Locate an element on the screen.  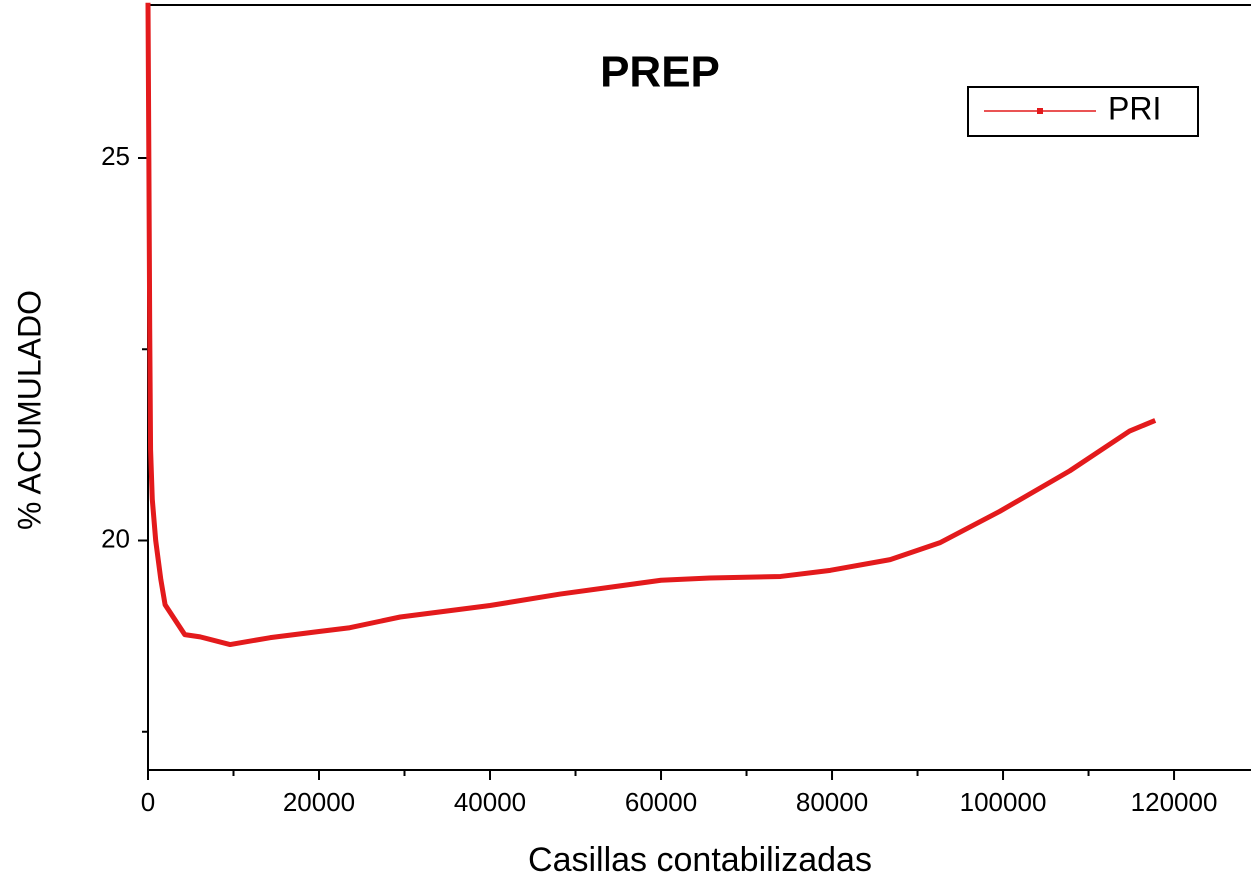
y-tick-label: 20 is located at coordinates (115, 538).